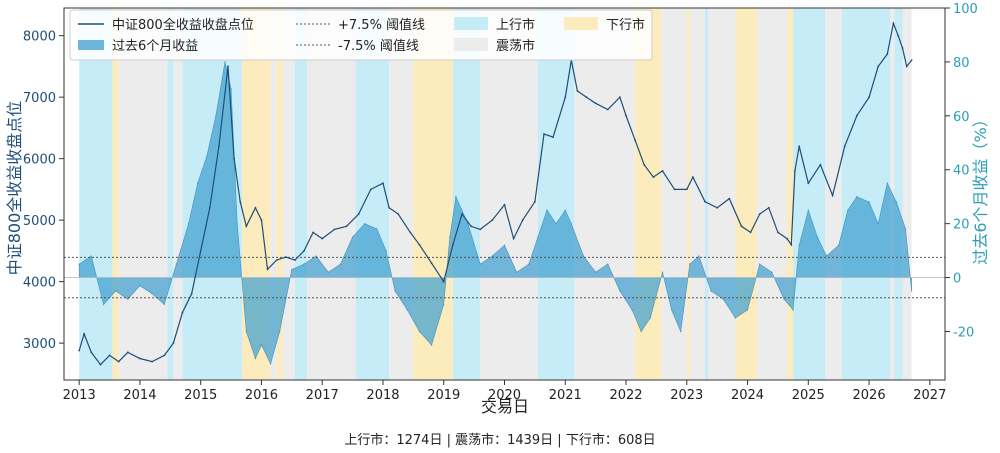  I want to click on left-tick-label: 6000, so click(39, 160).